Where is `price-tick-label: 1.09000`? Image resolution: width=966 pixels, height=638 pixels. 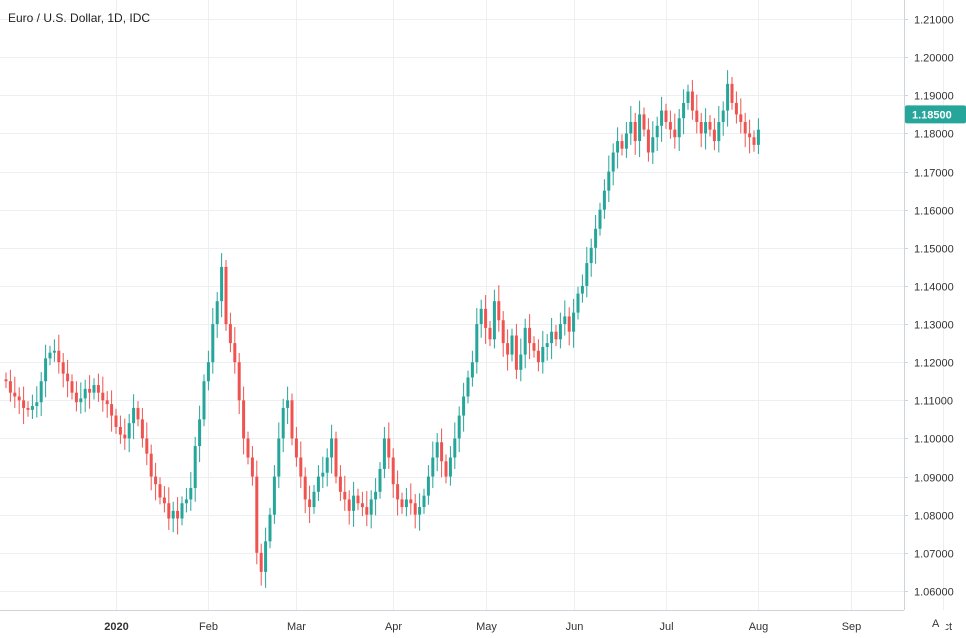 price-tick-label: 1.09000 is located at coordinates (934, 479).